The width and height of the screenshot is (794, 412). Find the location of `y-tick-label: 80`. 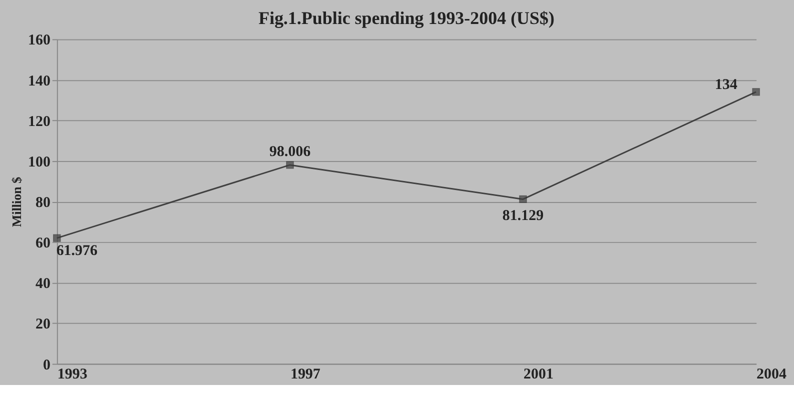

y-tick-label: 80 is located at coordinates (42, 202).